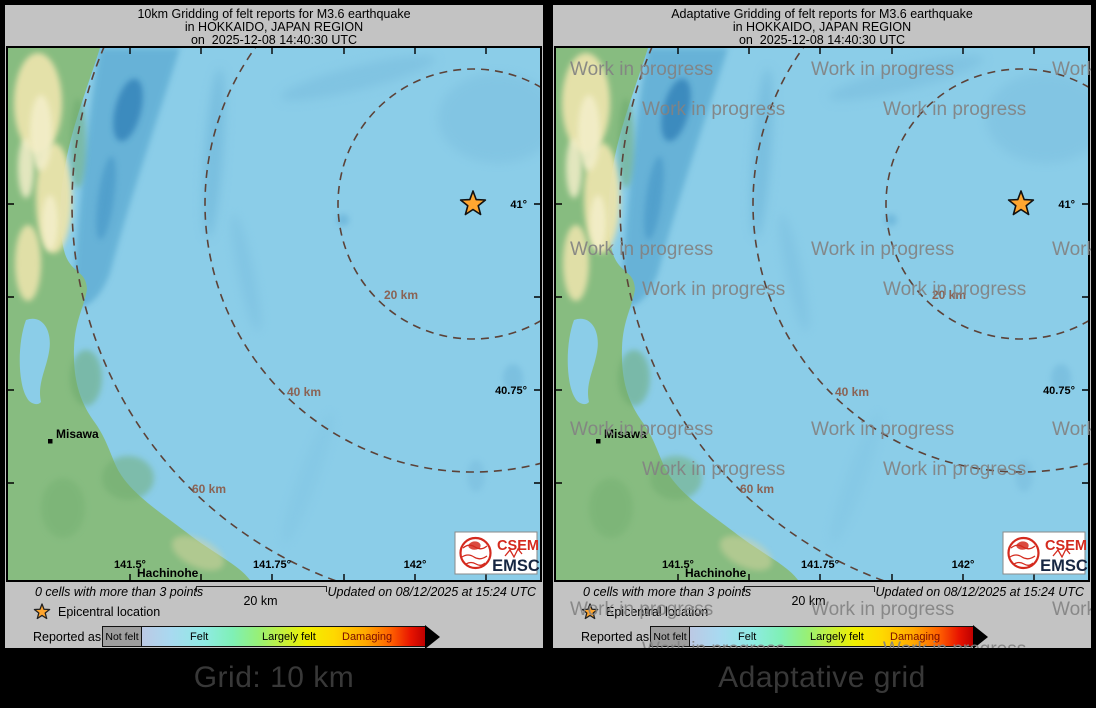 This screenshot has width=1096, height=708. Describe the element at coordinates (475, 553) in the screenshot. I see `globe-icon` at that location.